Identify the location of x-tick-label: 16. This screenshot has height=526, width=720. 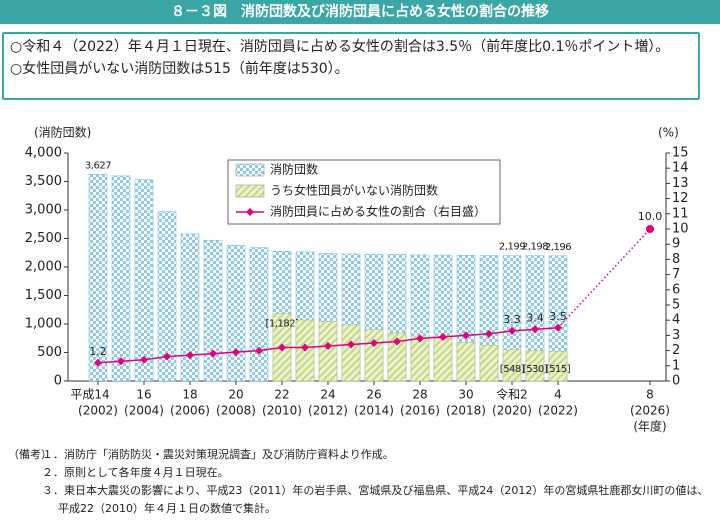
(143, 395).